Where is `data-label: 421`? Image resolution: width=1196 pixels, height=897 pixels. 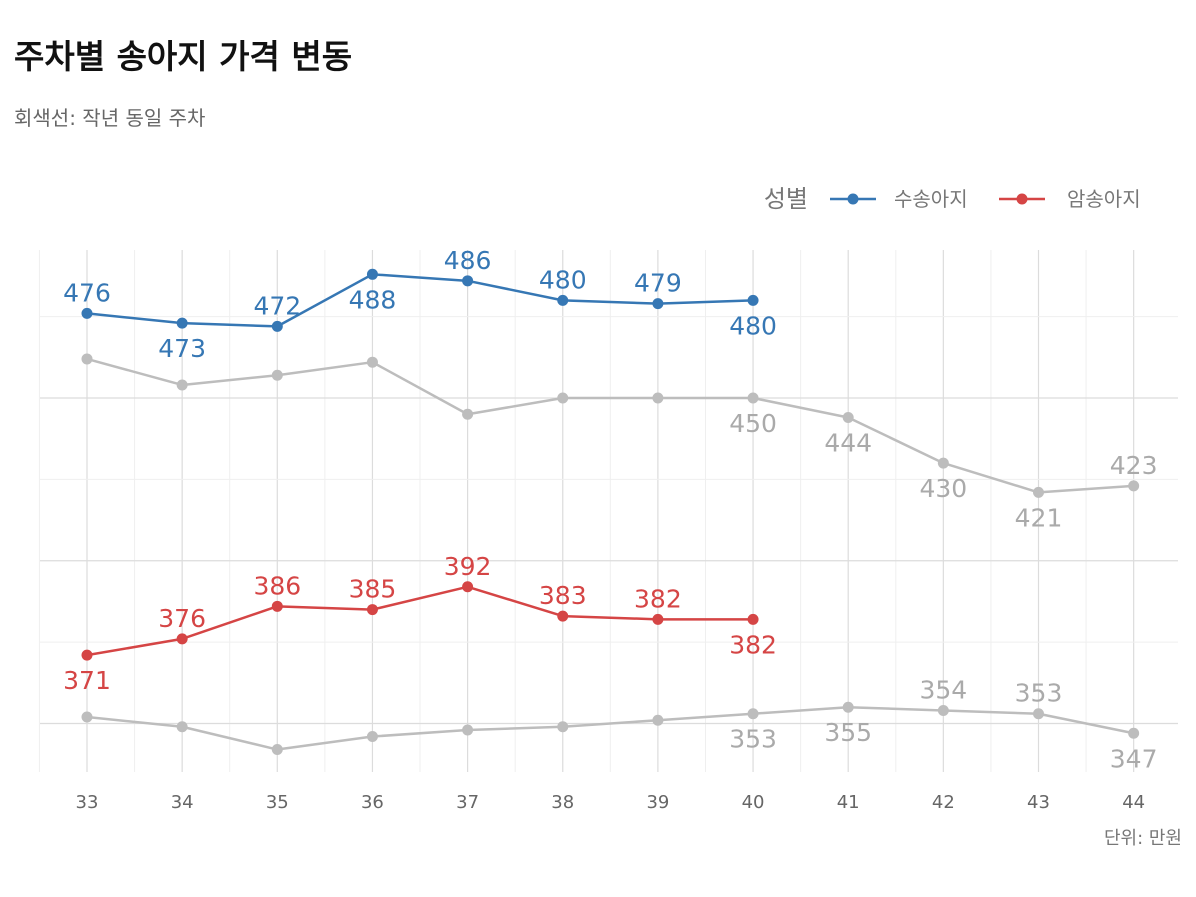 data-label: 421 is located at coordinates (1039, 517).